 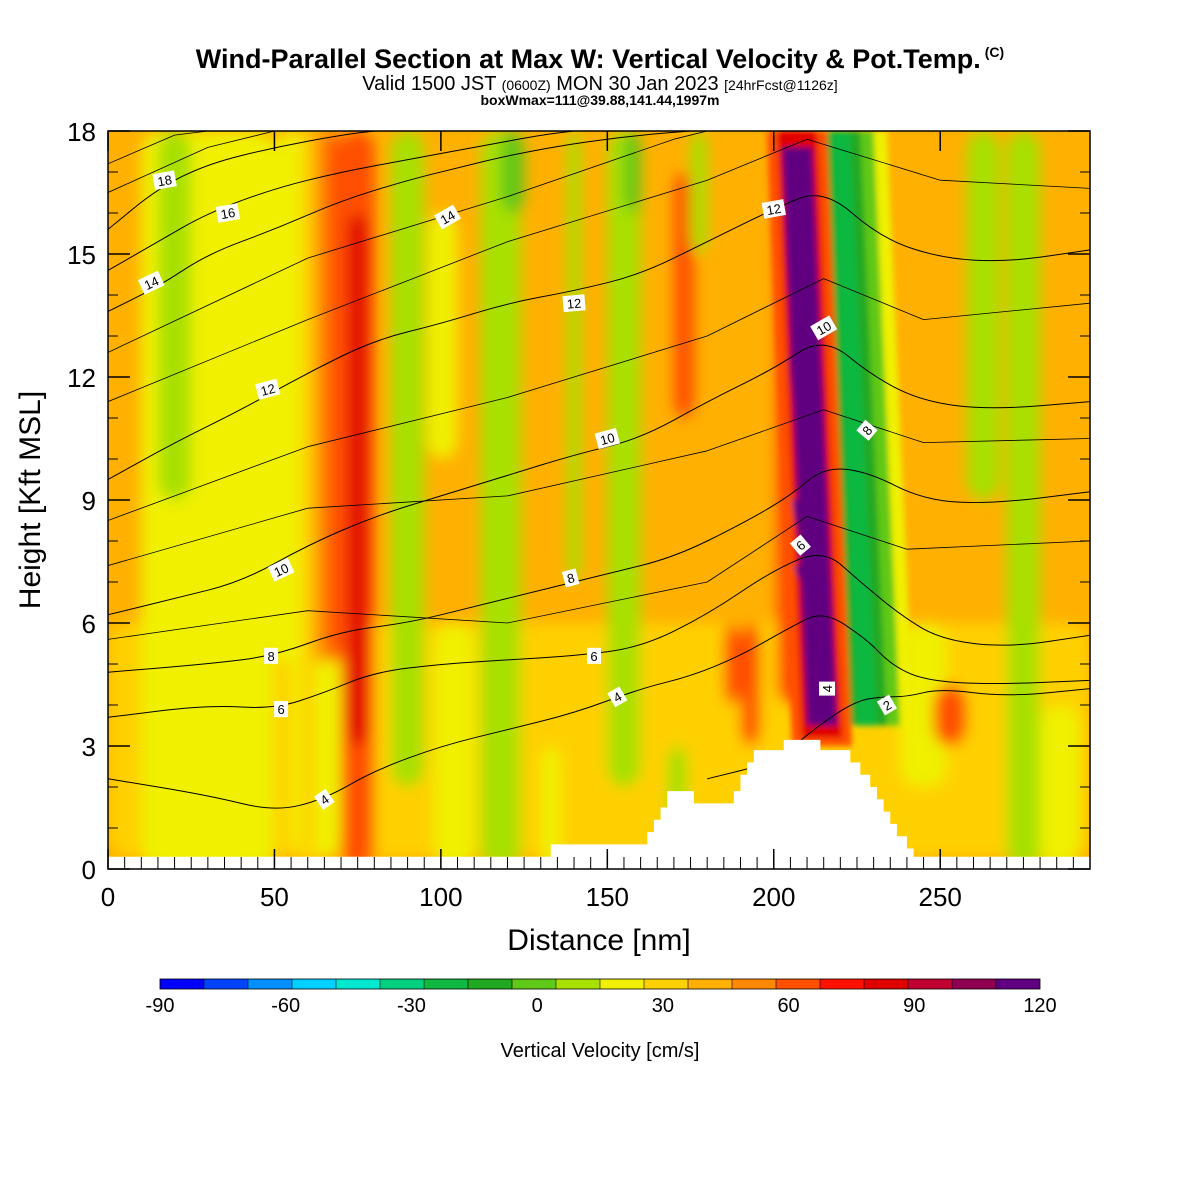 What do you see at coordinates (914, 1006) in the screenshot?
I see `colorbar-tick-label: 90` at bounding box center [914, 1006].